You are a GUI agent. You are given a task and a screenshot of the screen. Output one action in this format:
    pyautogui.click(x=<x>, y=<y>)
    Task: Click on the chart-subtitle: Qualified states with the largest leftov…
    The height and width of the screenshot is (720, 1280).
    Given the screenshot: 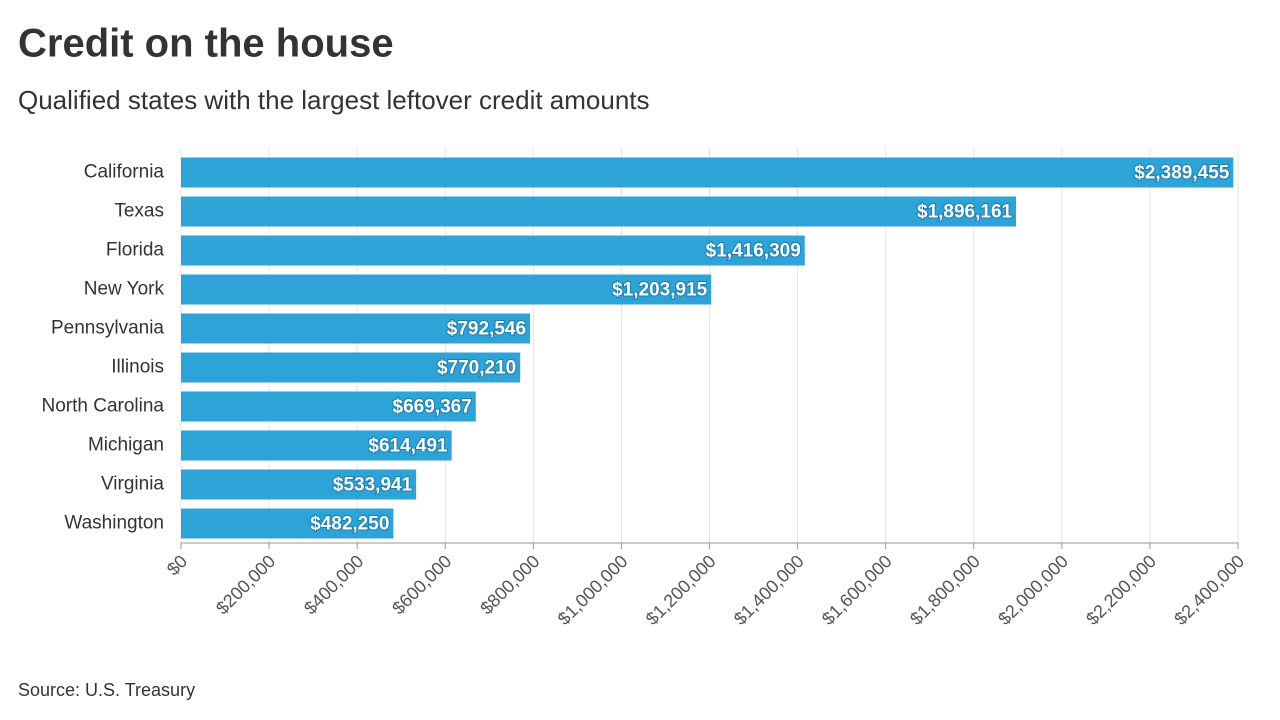 What is the action you would take?
    pyautogui.click(x=334, y=100)
    